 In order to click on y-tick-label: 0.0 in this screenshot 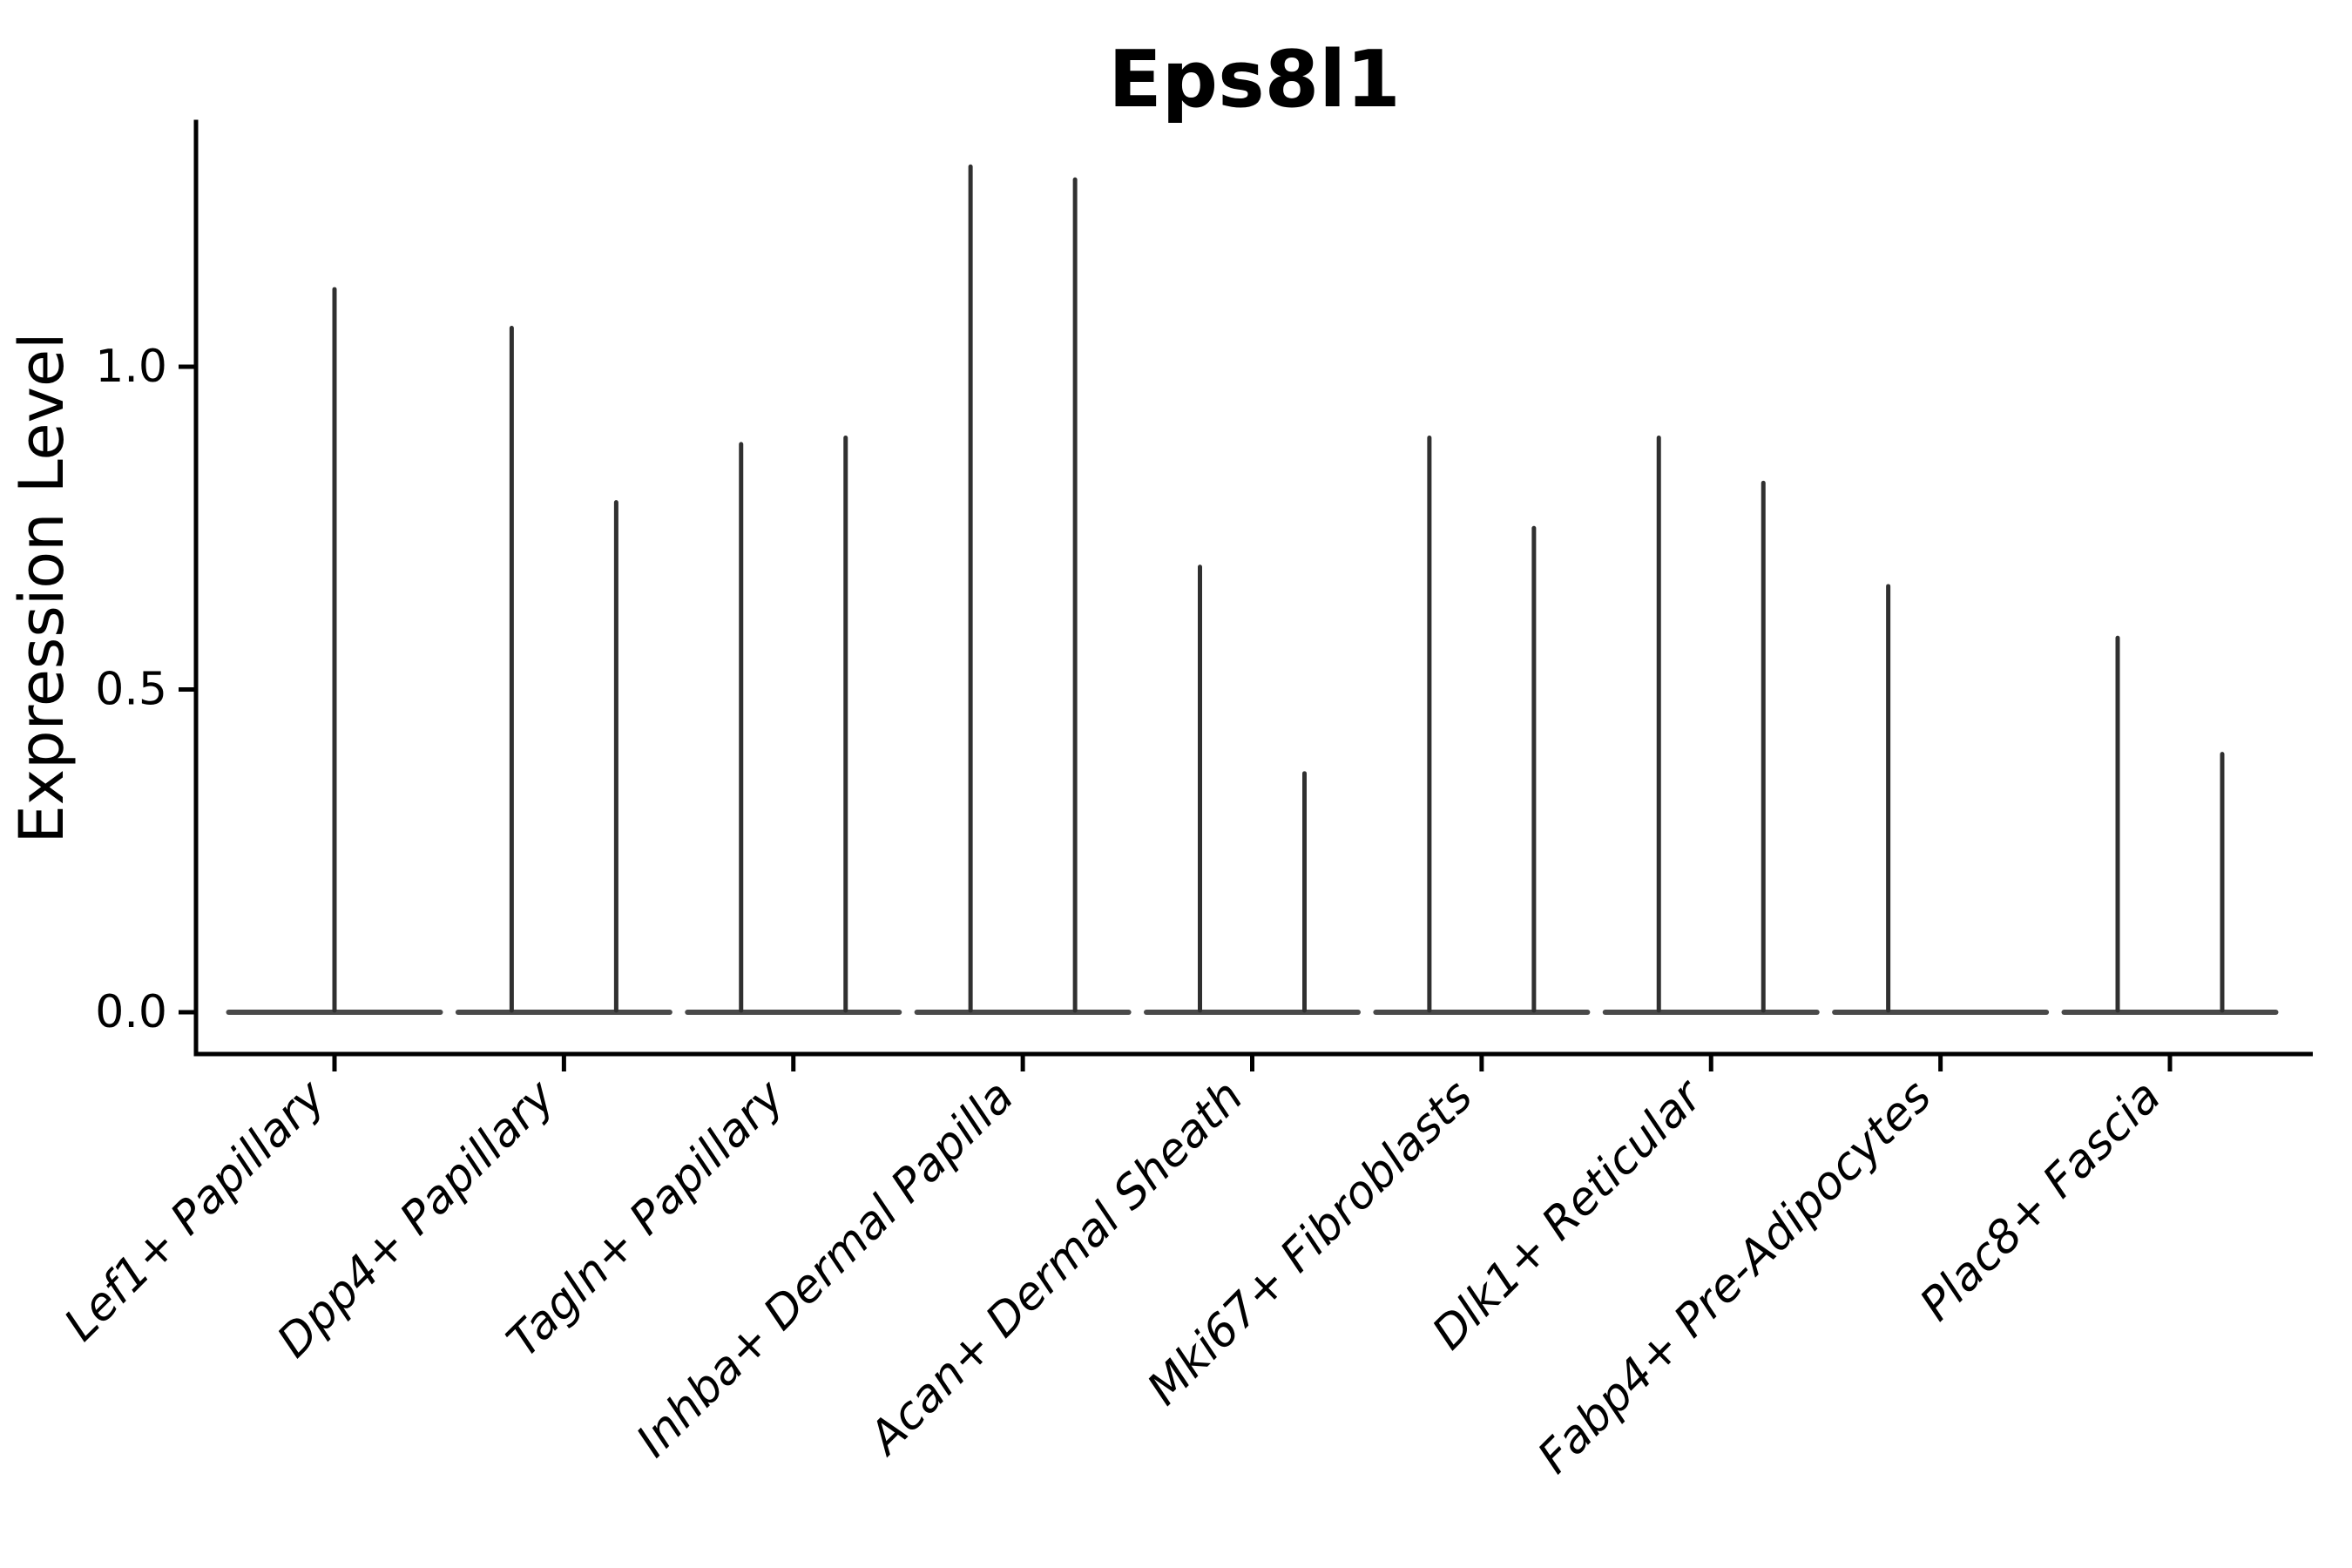, I will do `click(131, 1012)`.